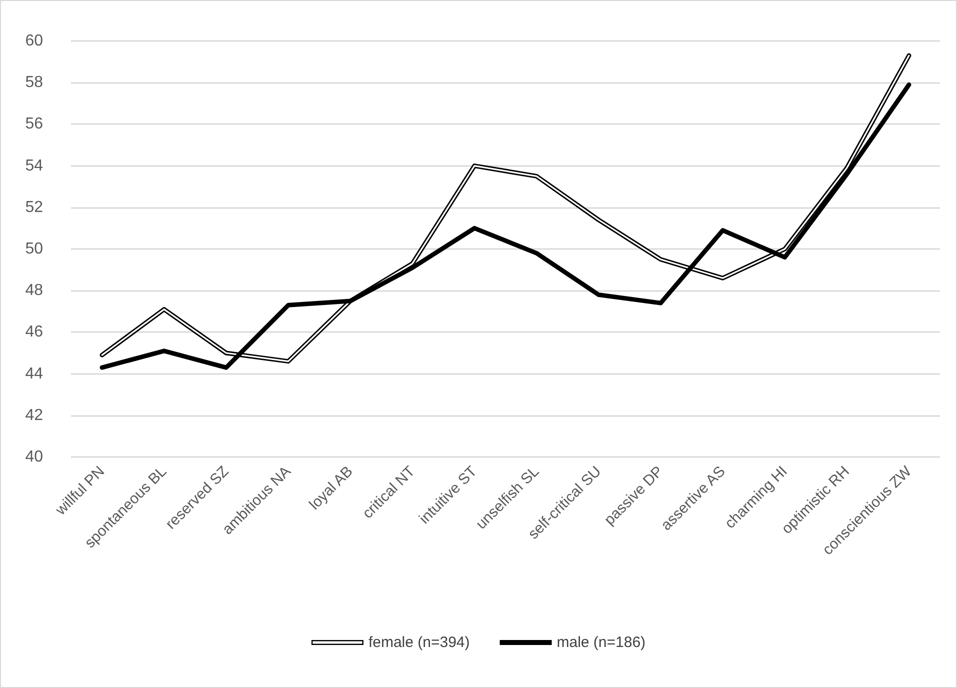 The width and height of the screenshot is (957, 688). What do you see at coordinates (34, 249) in the screenshot?
I see `y-tick-label: 50` at bounding box center [34, 249].